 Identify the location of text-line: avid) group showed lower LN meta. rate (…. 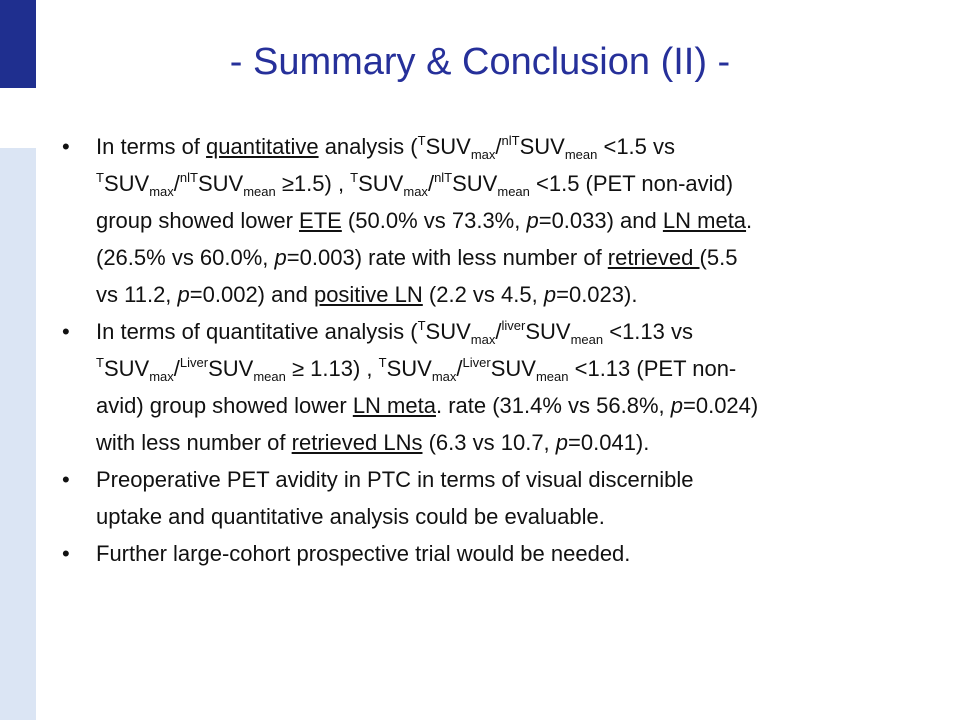
(427, 405).